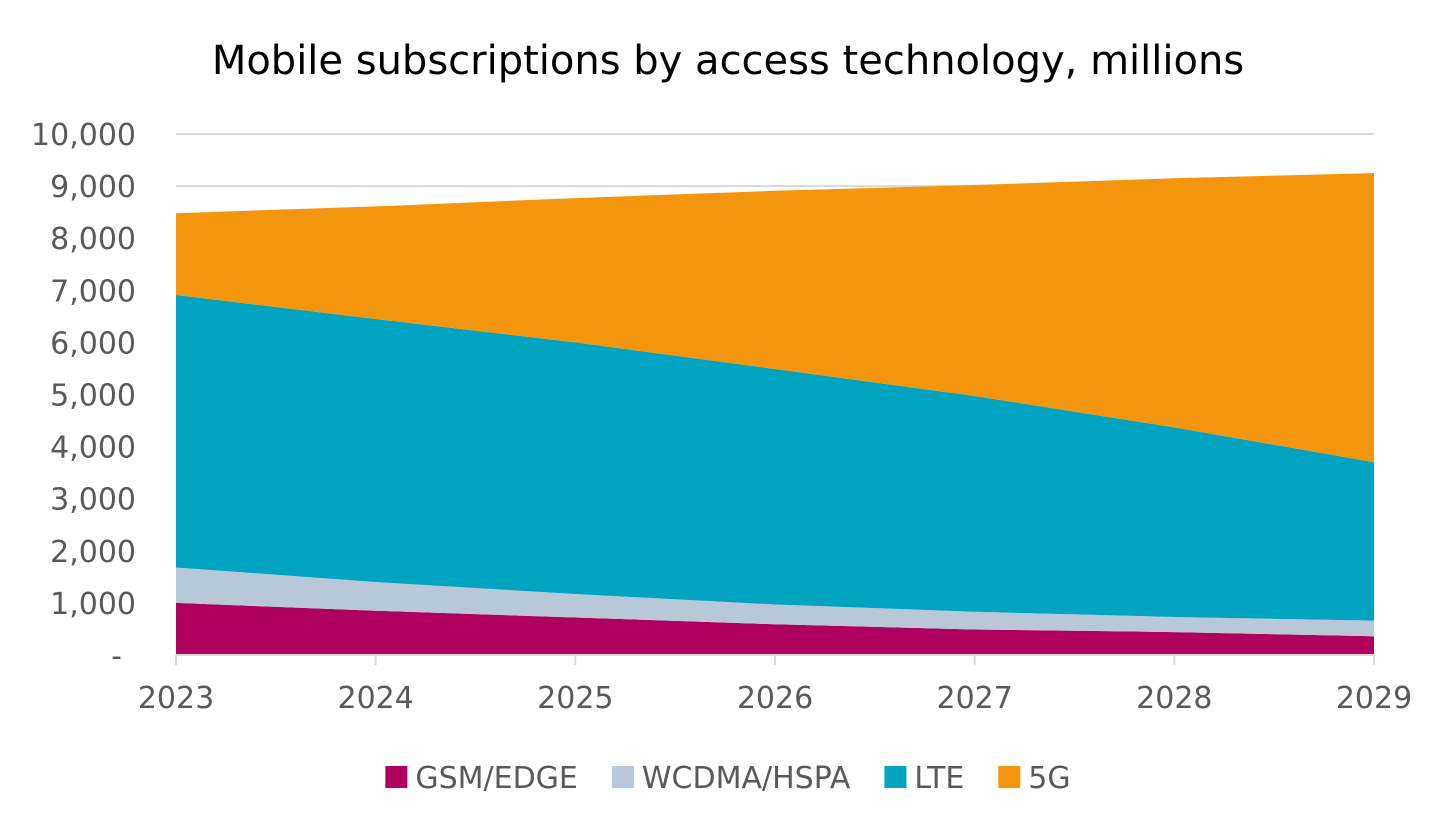 The width and height of the screenshot is (1456, 832). I want to click on legend-swatch-wcdma-hspa, so click(622, 777).